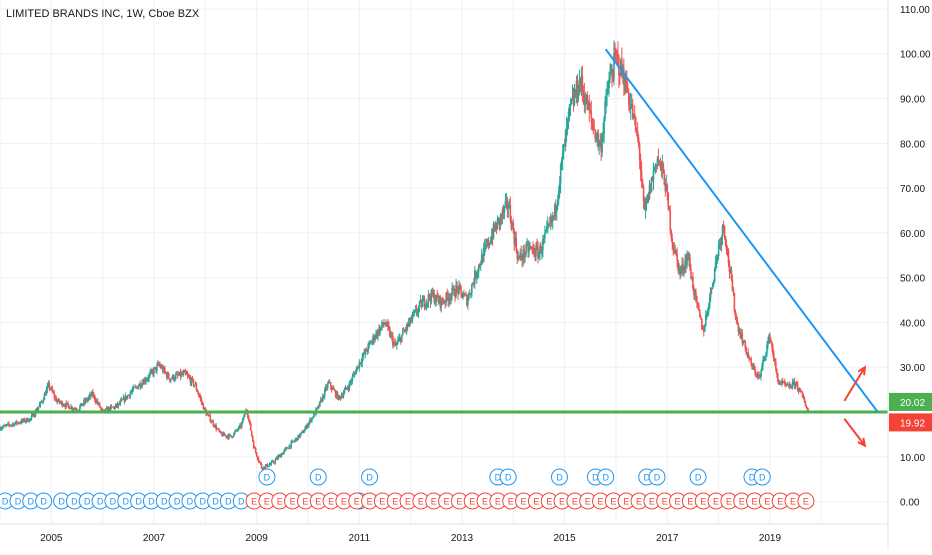 This screenshot has width=932, height=555. What do you see at coordinates (854, 432) in the screenshot?
I see `arrow-down-shaft` at bounding box center [854, 432].